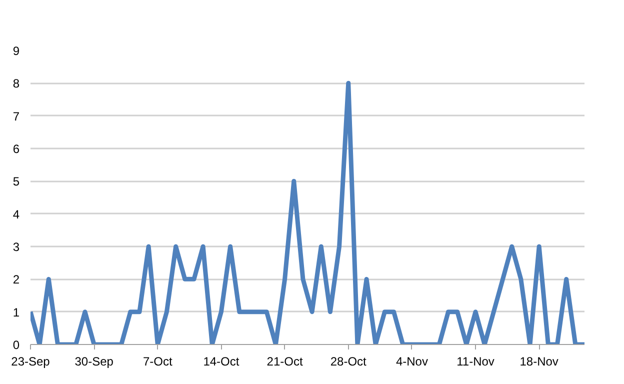 This screenshot has height=384, width=624. Describe the element at coordinates (16, 247) in the screenshot. I see `y-tick-label: 3` at that location.